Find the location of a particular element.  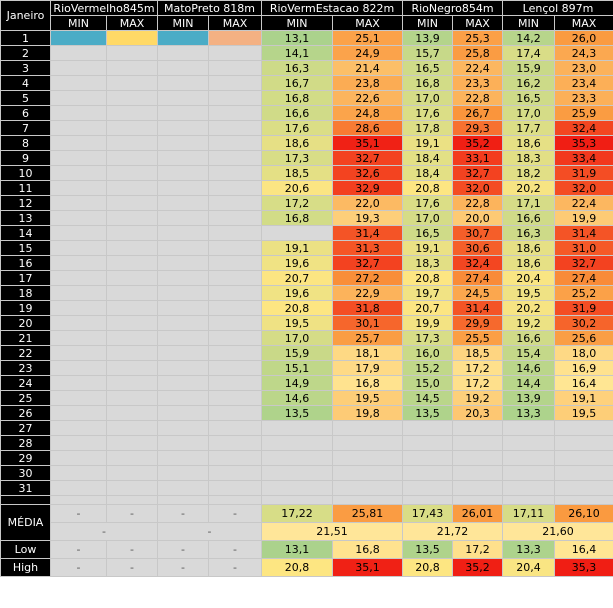

min-cell: 13,9 is located at coordinates (529, 398).